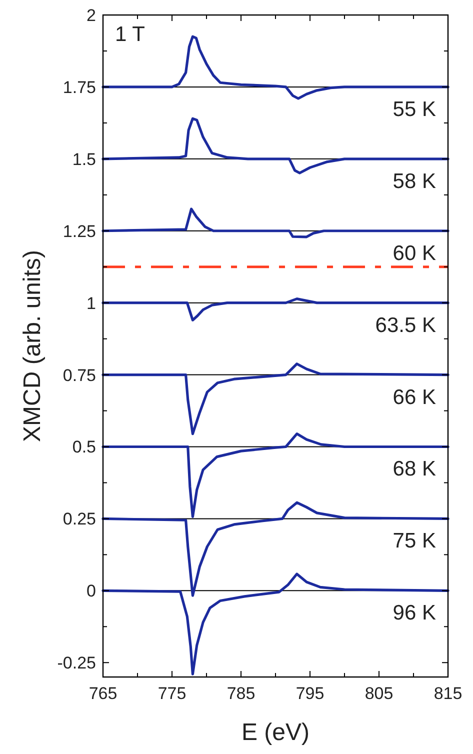  What do you see at coordinates (103, 693) in the screenshot?
I see `x-tick-label: 765` at bounding box center [103, 693].